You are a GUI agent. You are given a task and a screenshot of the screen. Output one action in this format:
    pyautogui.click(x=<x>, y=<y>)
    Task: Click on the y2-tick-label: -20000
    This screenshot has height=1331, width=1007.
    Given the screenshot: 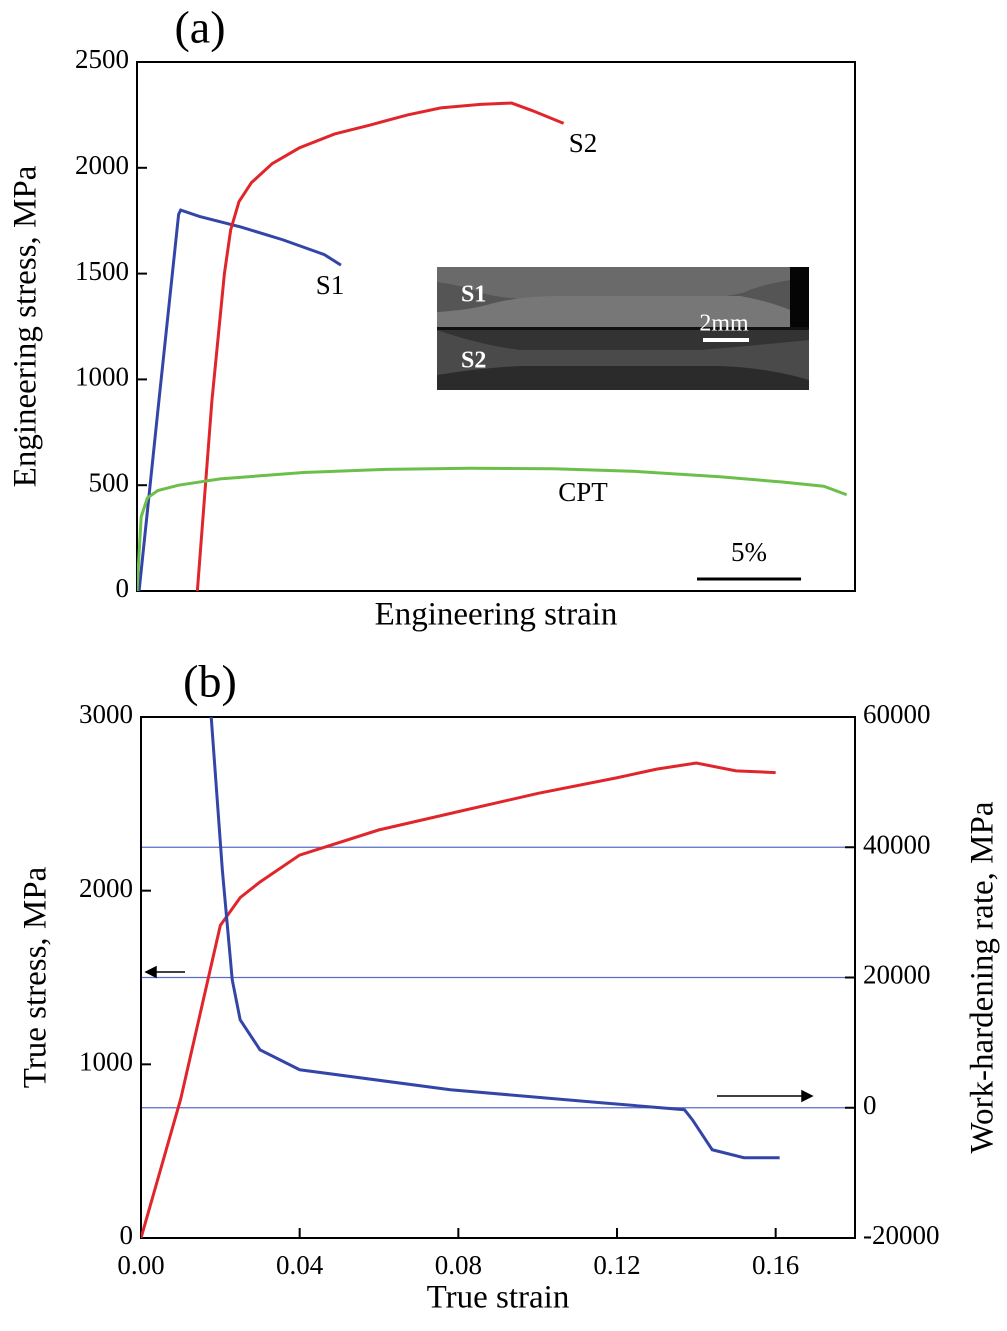 What is the action you would take?
    pyautogui.click(x=901, y=1235)
    